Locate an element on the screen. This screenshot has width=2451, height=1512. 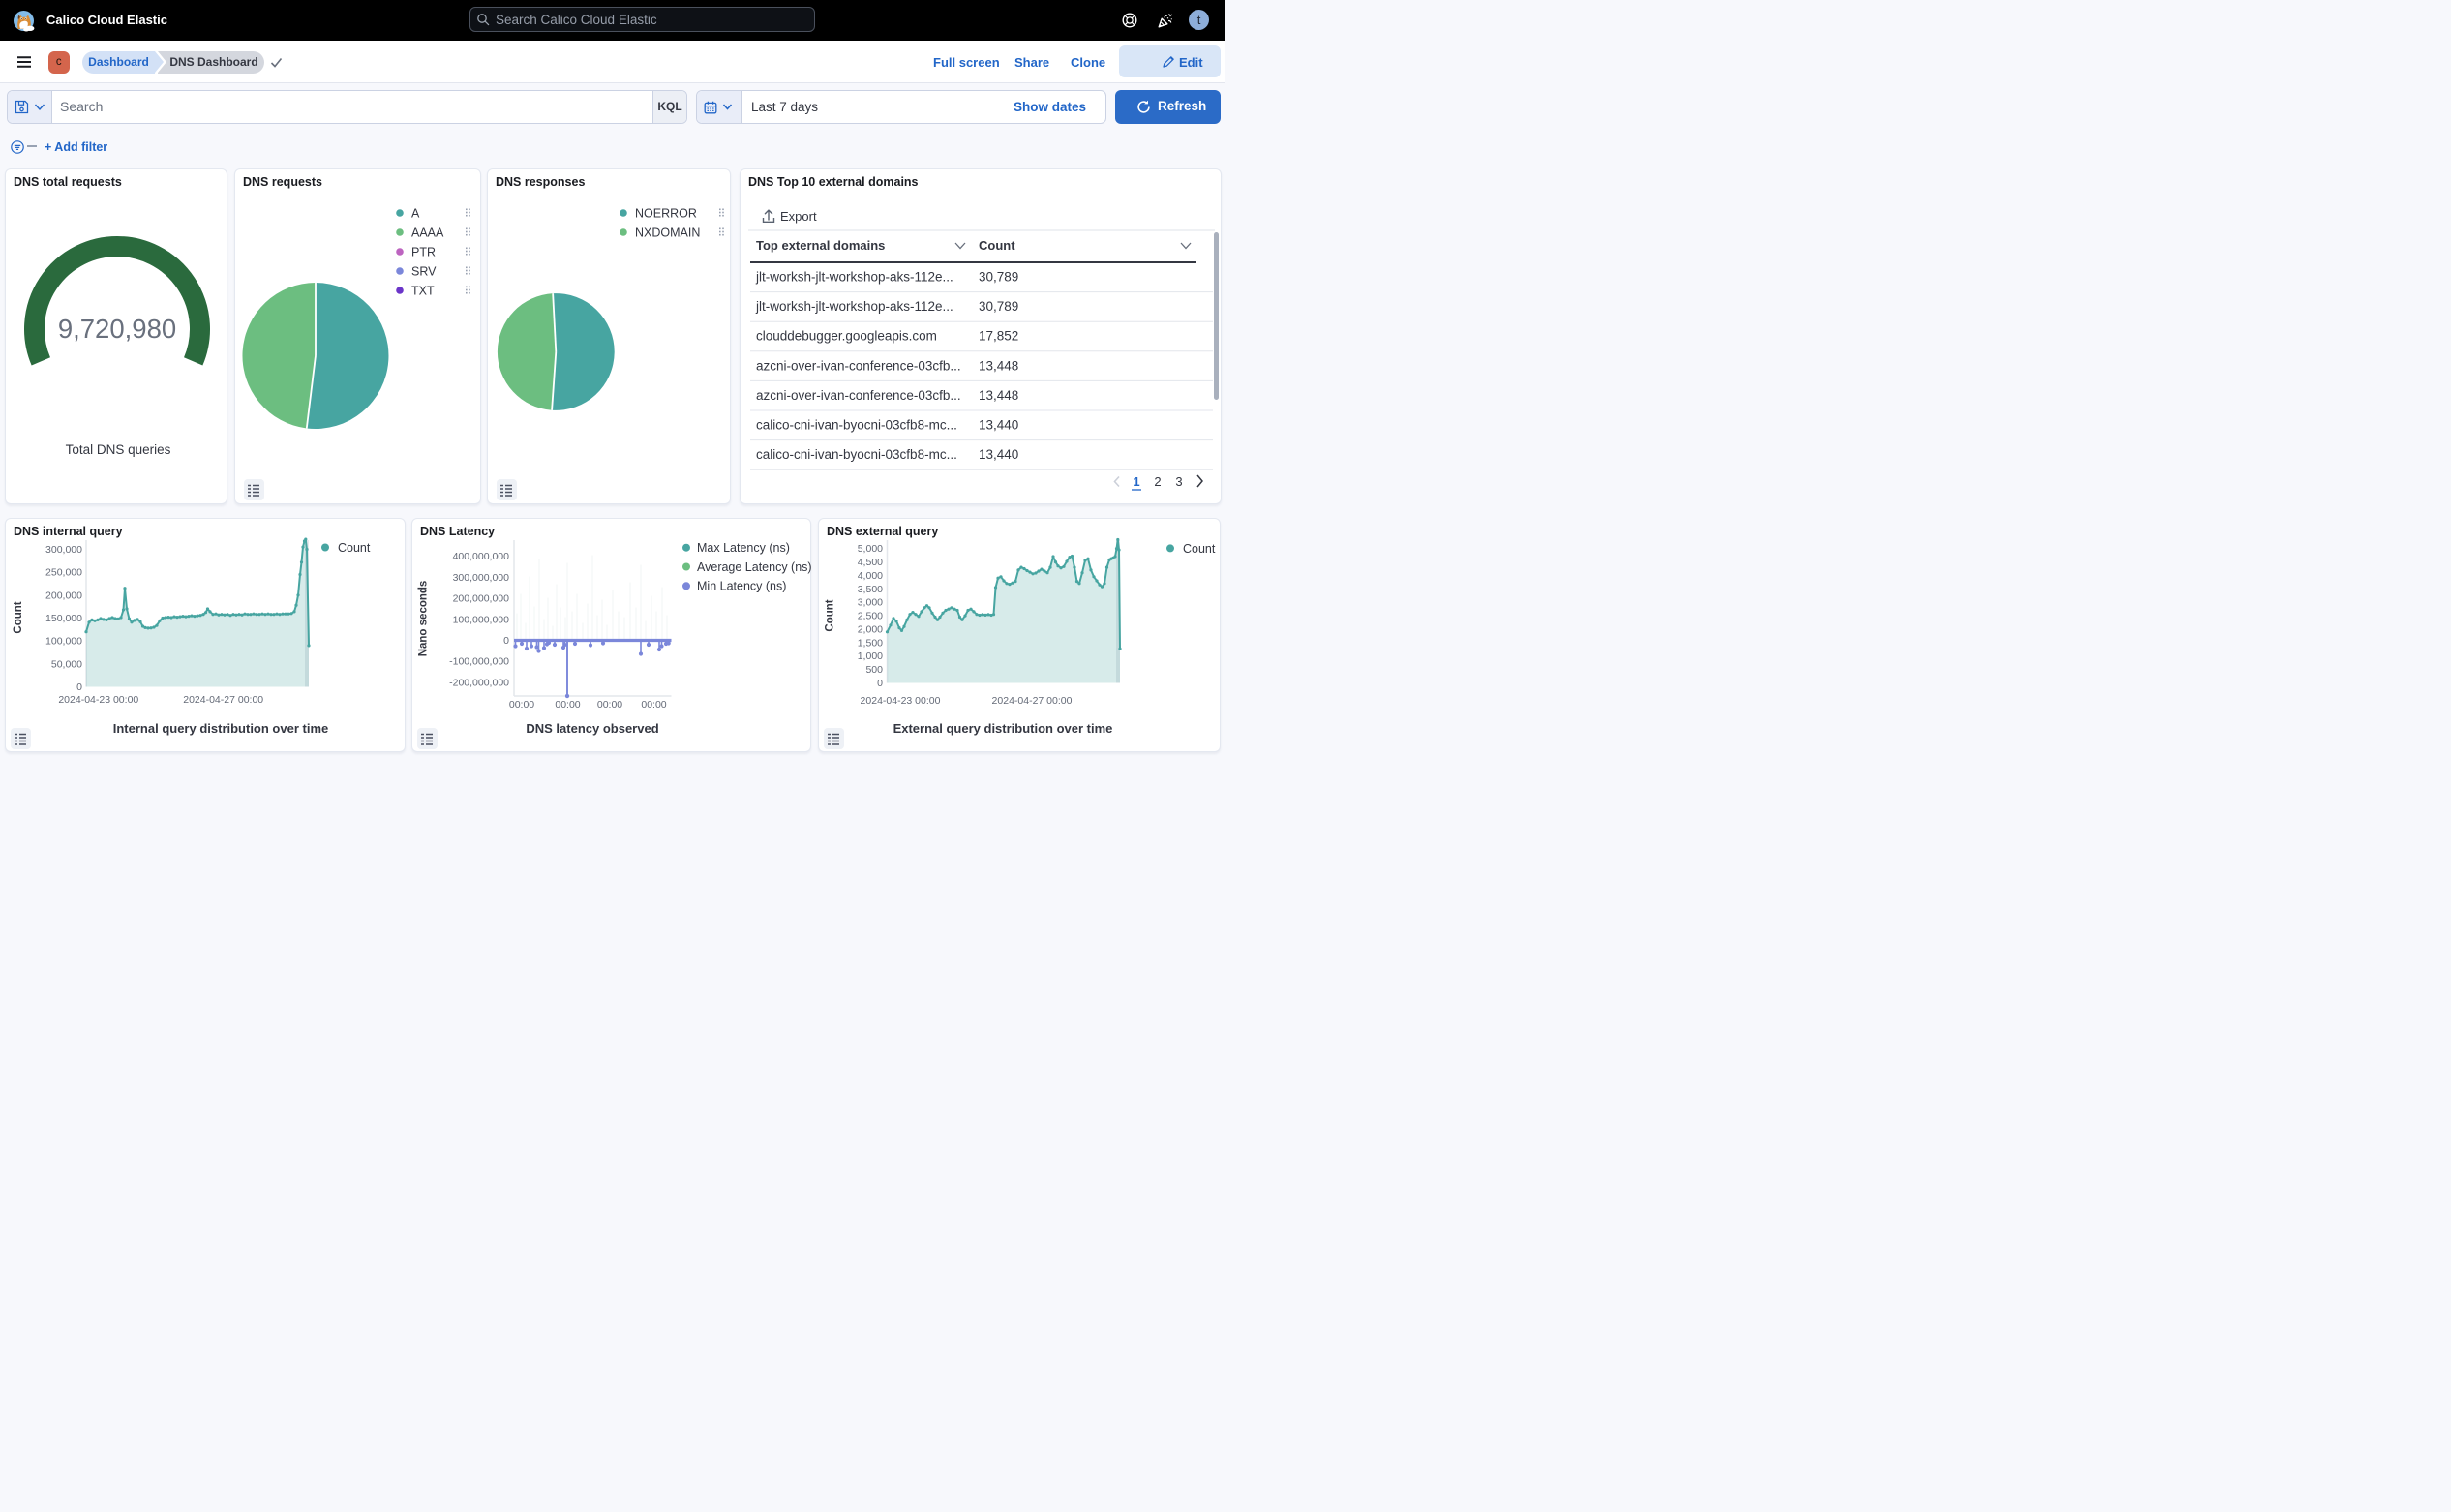
svg-text: A is located at coordinates (415, 214).